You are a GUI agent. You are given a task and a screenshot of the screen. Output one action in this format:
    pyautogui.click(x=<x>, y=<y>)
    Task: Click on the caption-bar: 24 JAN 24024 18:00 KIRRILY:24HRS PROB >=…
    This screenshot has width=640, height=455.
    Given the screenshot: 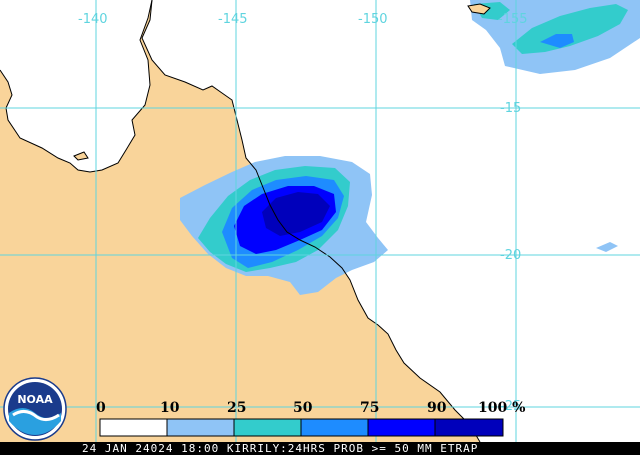 What is the action you would take?
    pyautogui.click(x=320, y=448)
    